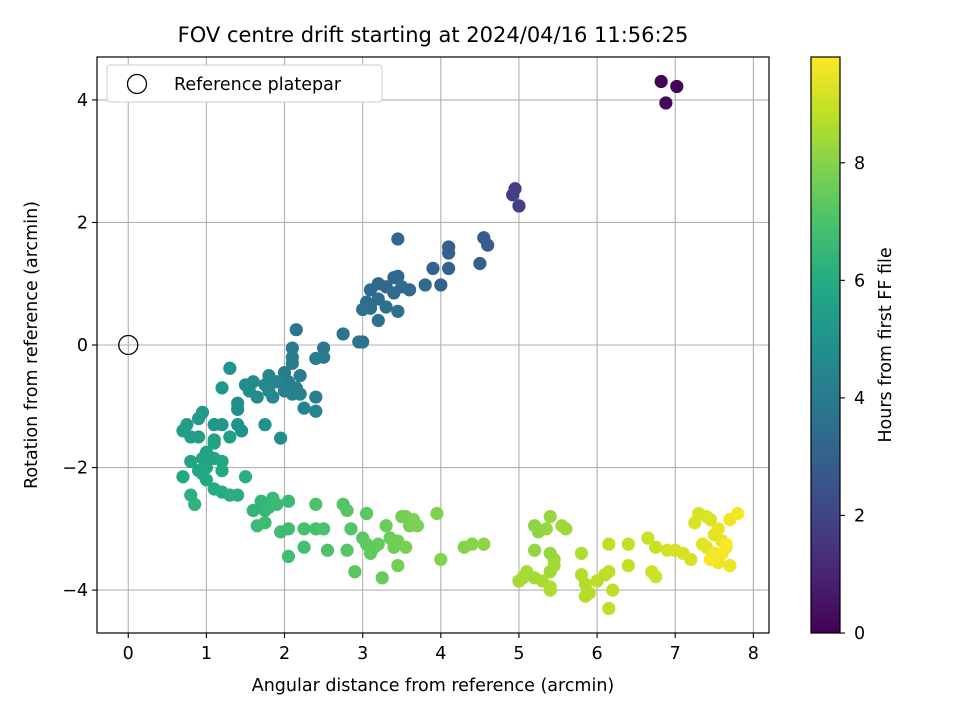 The width and height of the screenshot is (960, 720). I want to click on colorbar-tick-label: 2, so click(859, 516).